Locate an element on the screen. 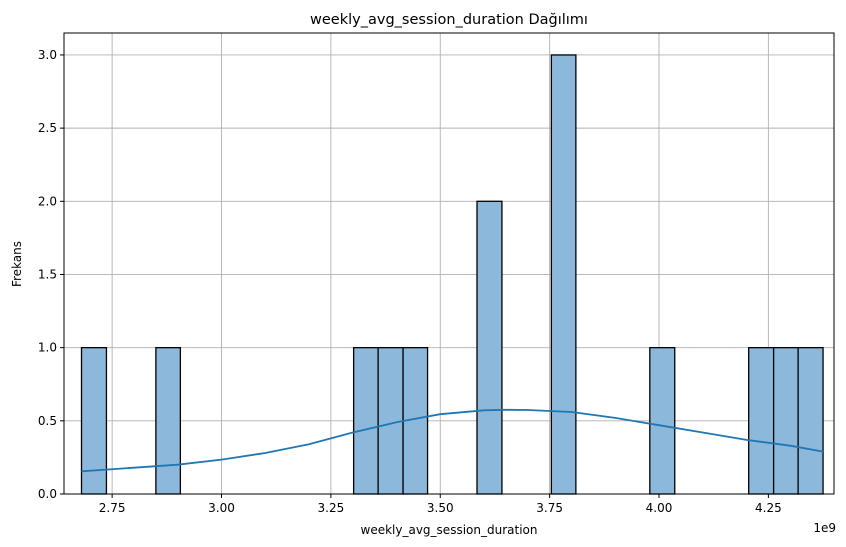  chart-title: weekly_avg_session_duration Dağılımı is located at coordinates (449, 20).